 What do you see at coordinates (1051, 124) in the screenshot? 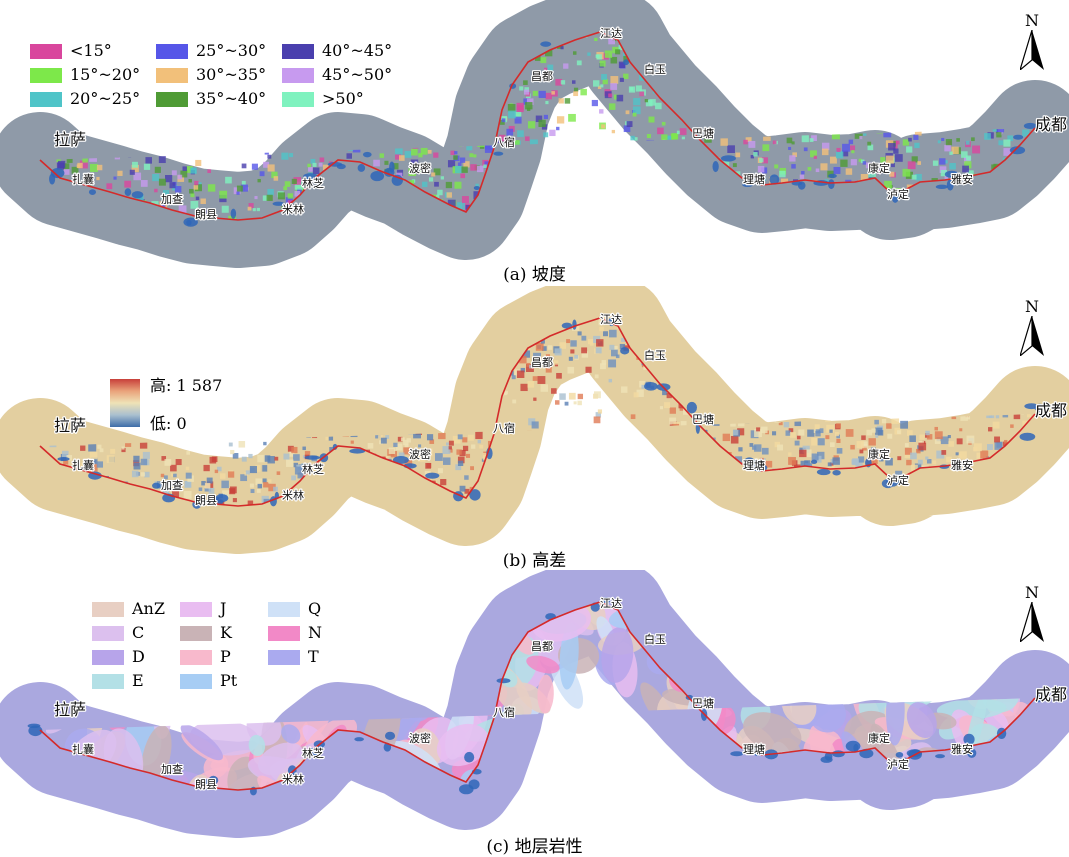
I see `city-label: 成都` at bounding box center [1051, 124].